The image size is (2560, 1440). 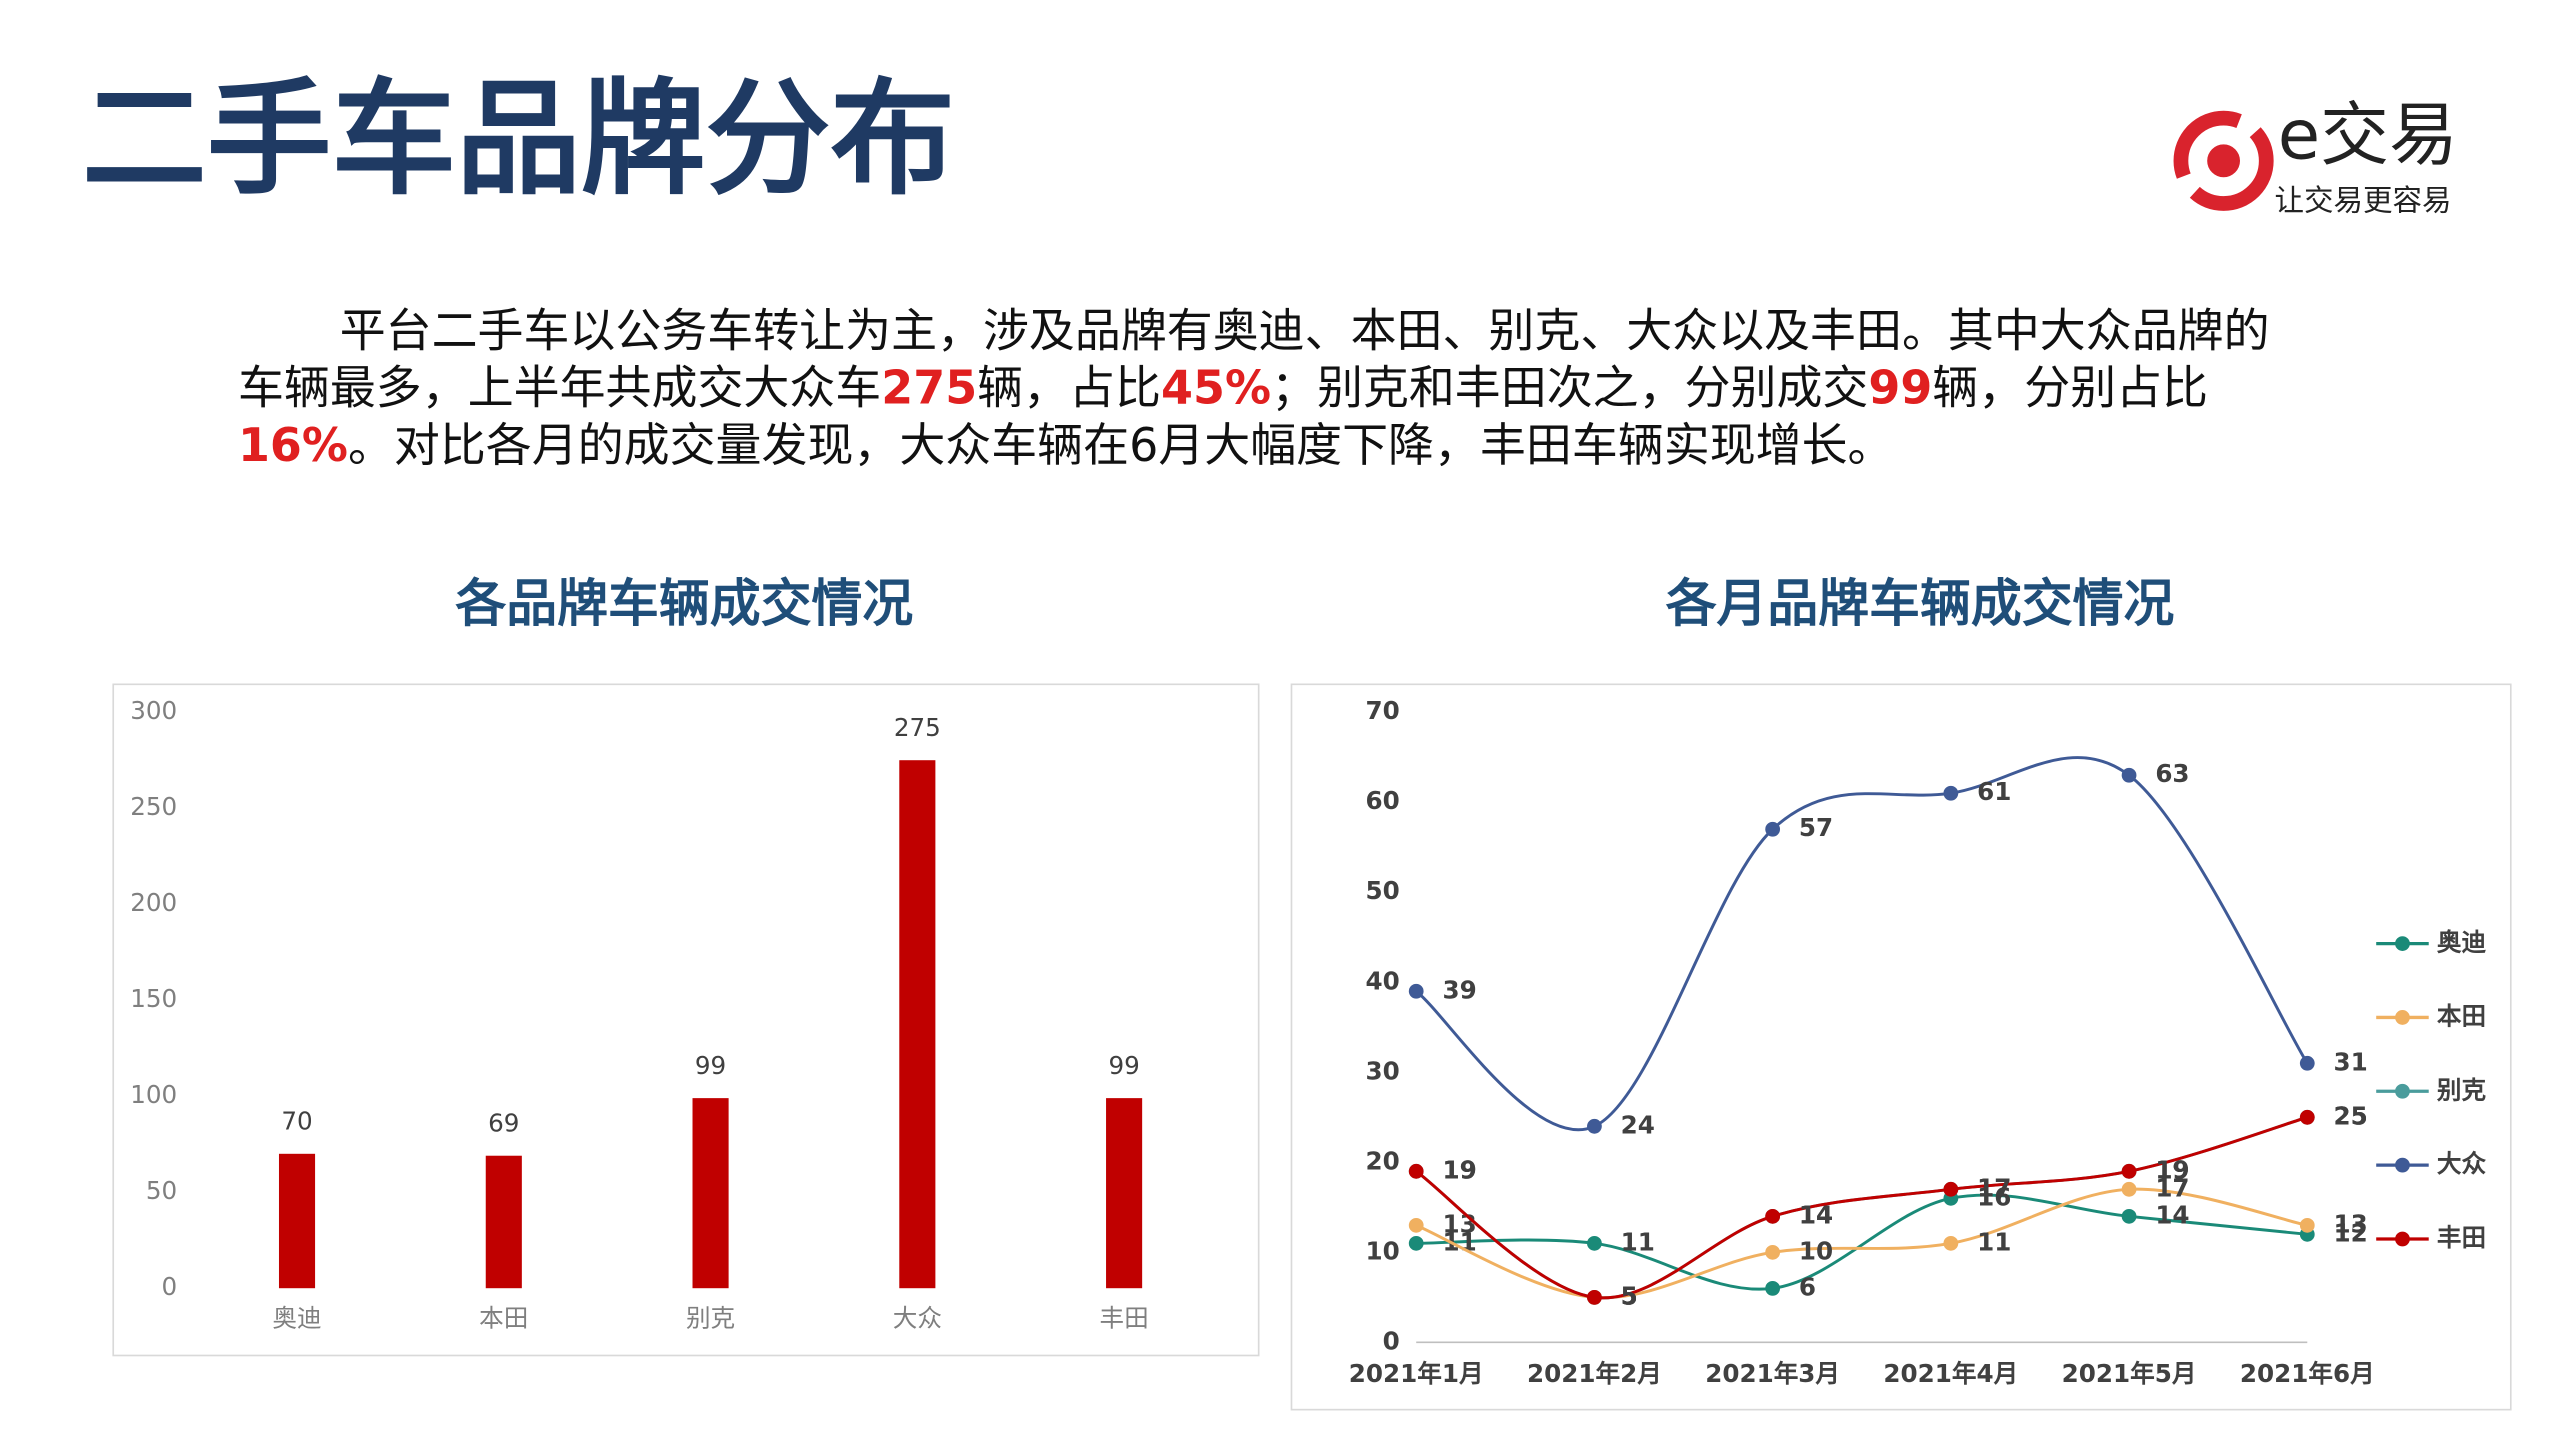 I want to click on y-tick-label: 300, so click(x=153, y=710).